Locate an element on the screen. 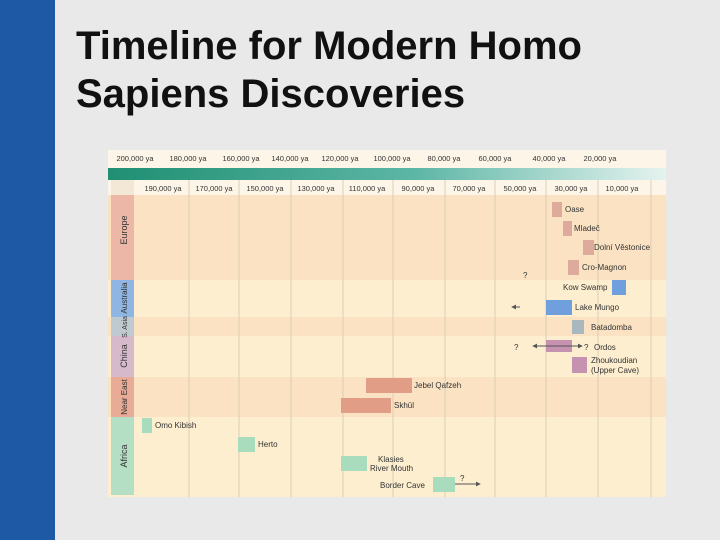 This screenshot has width=720, height=540. top-tick-label: 100,000 ya is located at coordinates (392, 158).